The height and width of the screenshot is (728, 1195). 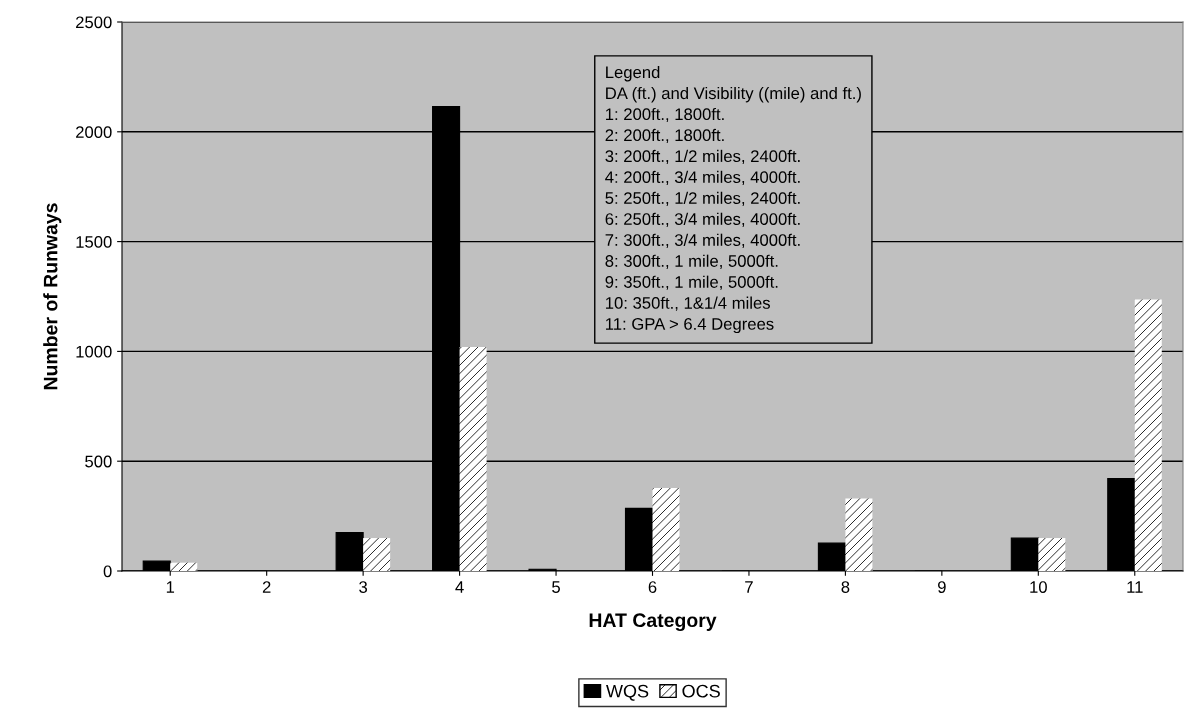 I want to click on annotation: 4: 200ft., 3/4 miles, 4000ft., so click(x=702, y=177).